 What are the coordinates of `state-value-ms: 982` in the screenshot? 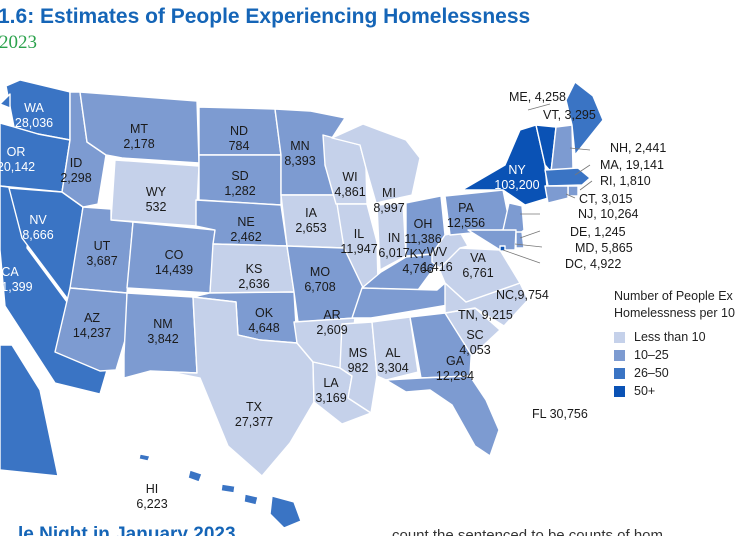 It's located at (358, 368).